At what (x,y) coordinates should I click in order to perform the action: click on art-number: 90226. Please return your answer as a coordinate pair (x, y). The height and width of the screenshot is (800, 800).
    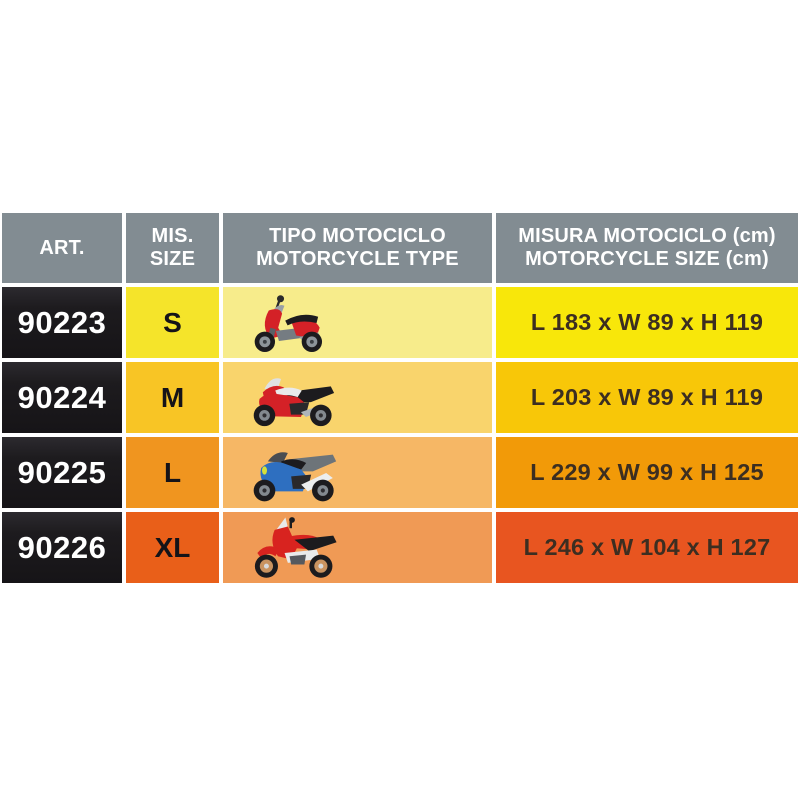
    Looking at the image, I should click on (62, 547).